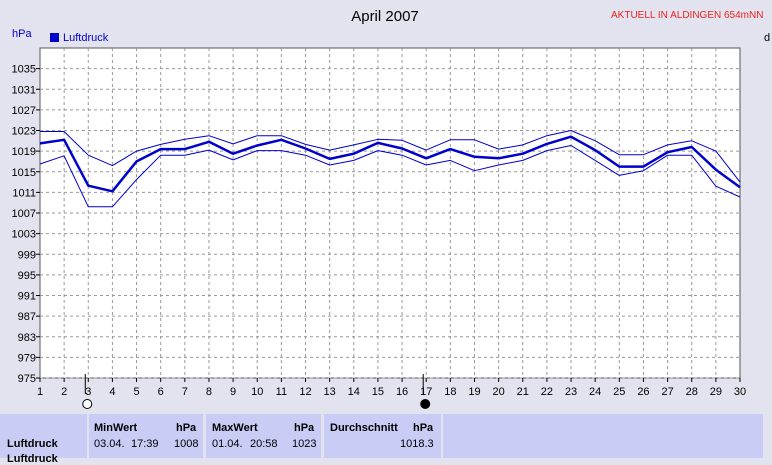 The width and height of the screenshot is (772, 465). Describe the element at coordinates (426, 392) in the screenshot. I see `x-tick-label: 17` at that location.